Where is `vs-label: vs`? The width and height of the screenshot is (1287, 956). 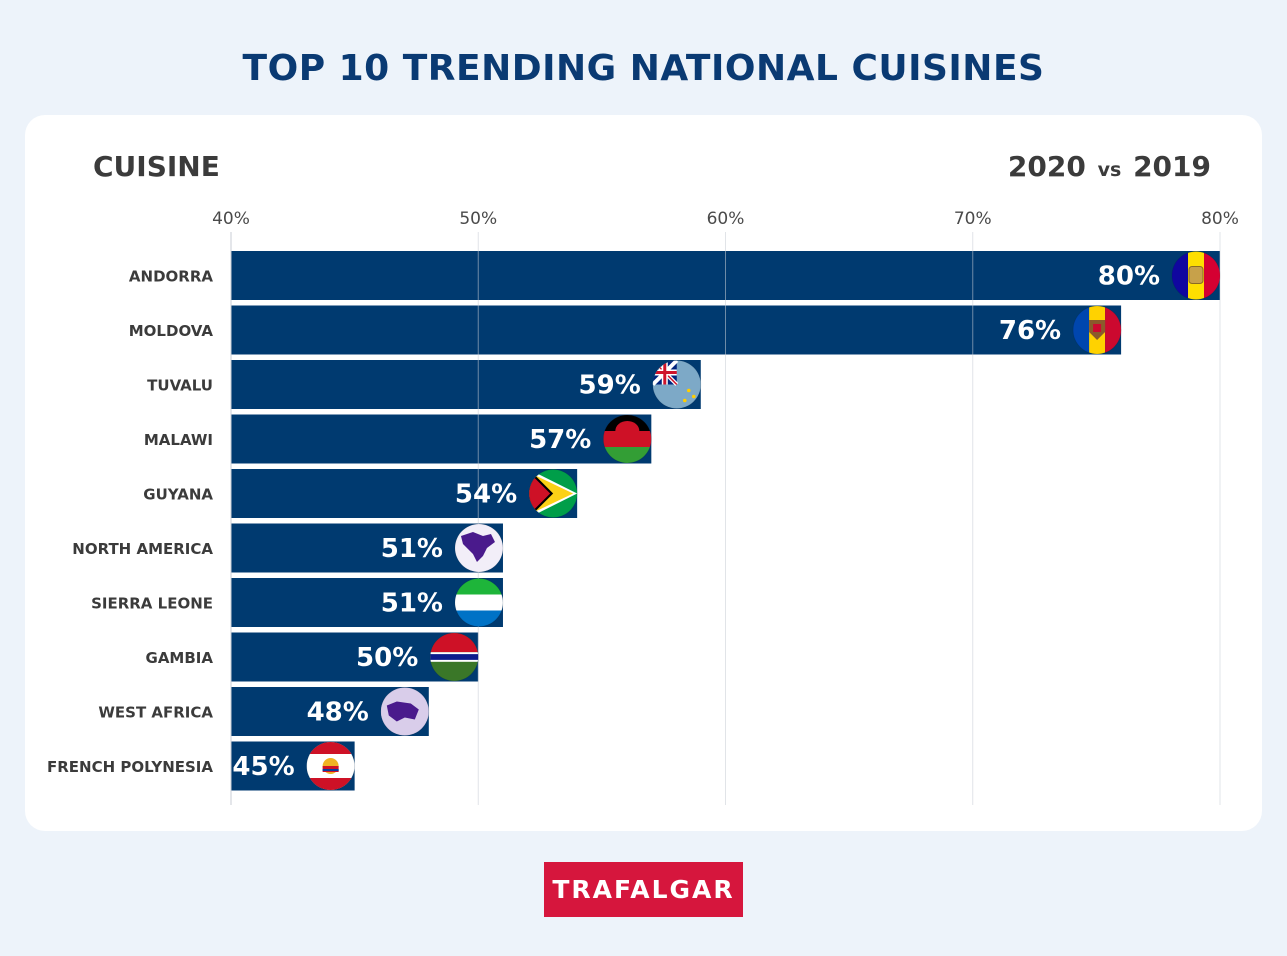
vs-label: vs is located at coordinates (1109, 170).